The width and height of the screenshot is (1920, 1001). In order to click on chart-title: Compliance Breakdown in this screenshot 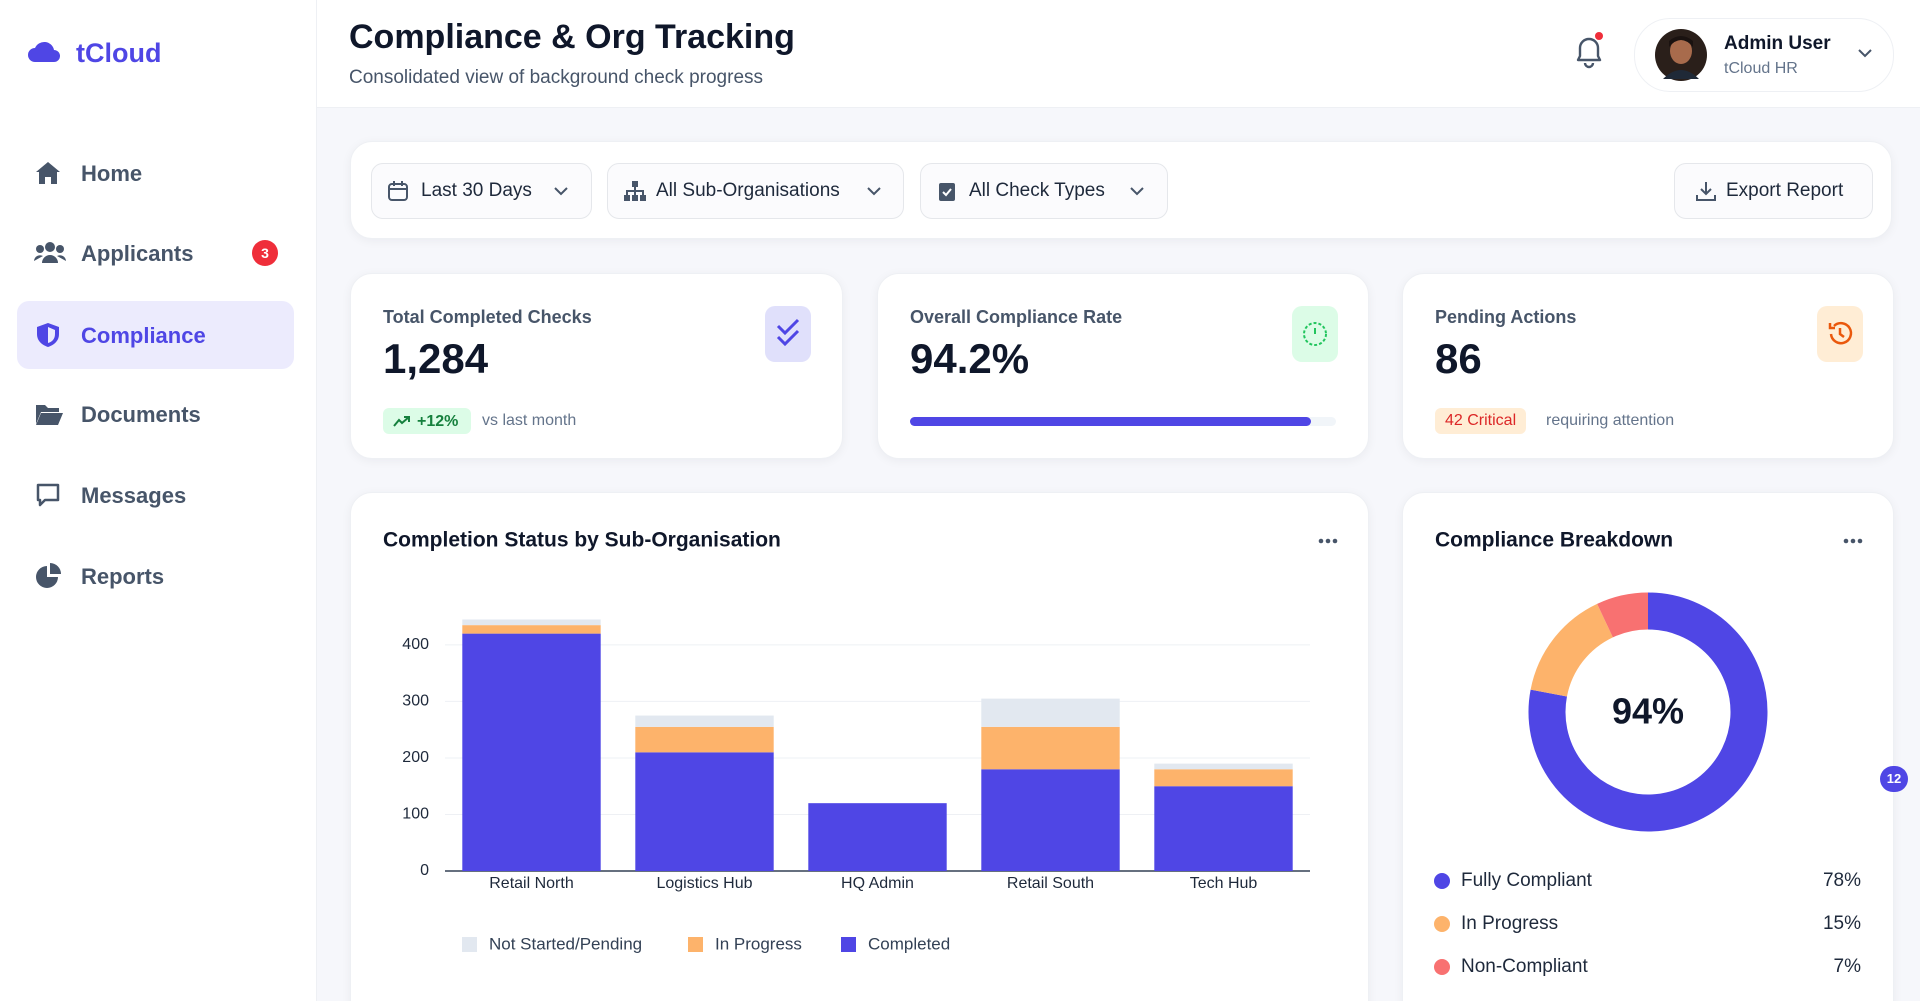, I will do `click(1554, 540)`.